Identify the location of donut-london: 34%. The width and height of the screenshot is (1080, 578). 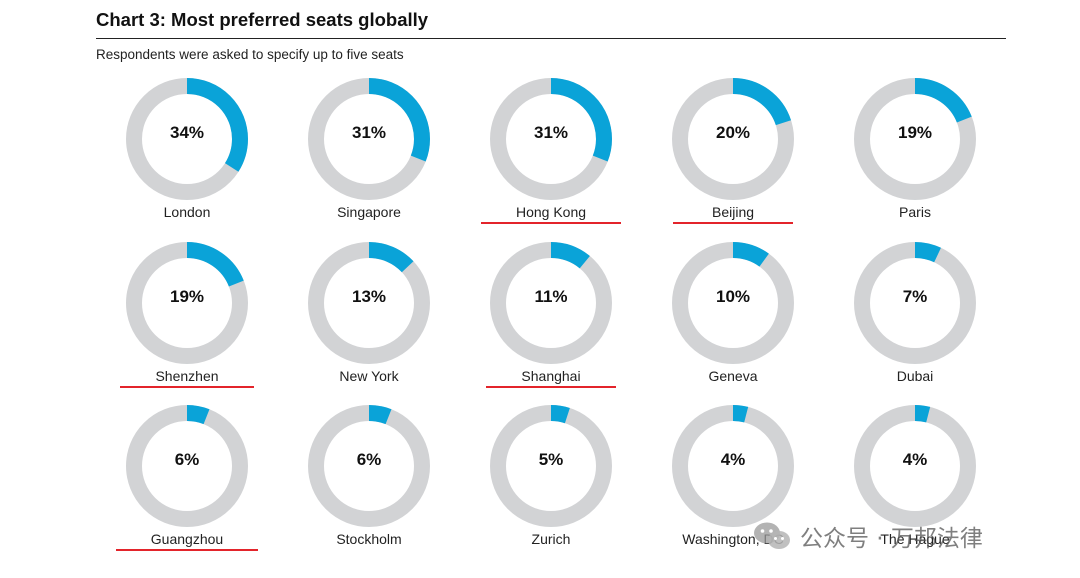
(187, 139).